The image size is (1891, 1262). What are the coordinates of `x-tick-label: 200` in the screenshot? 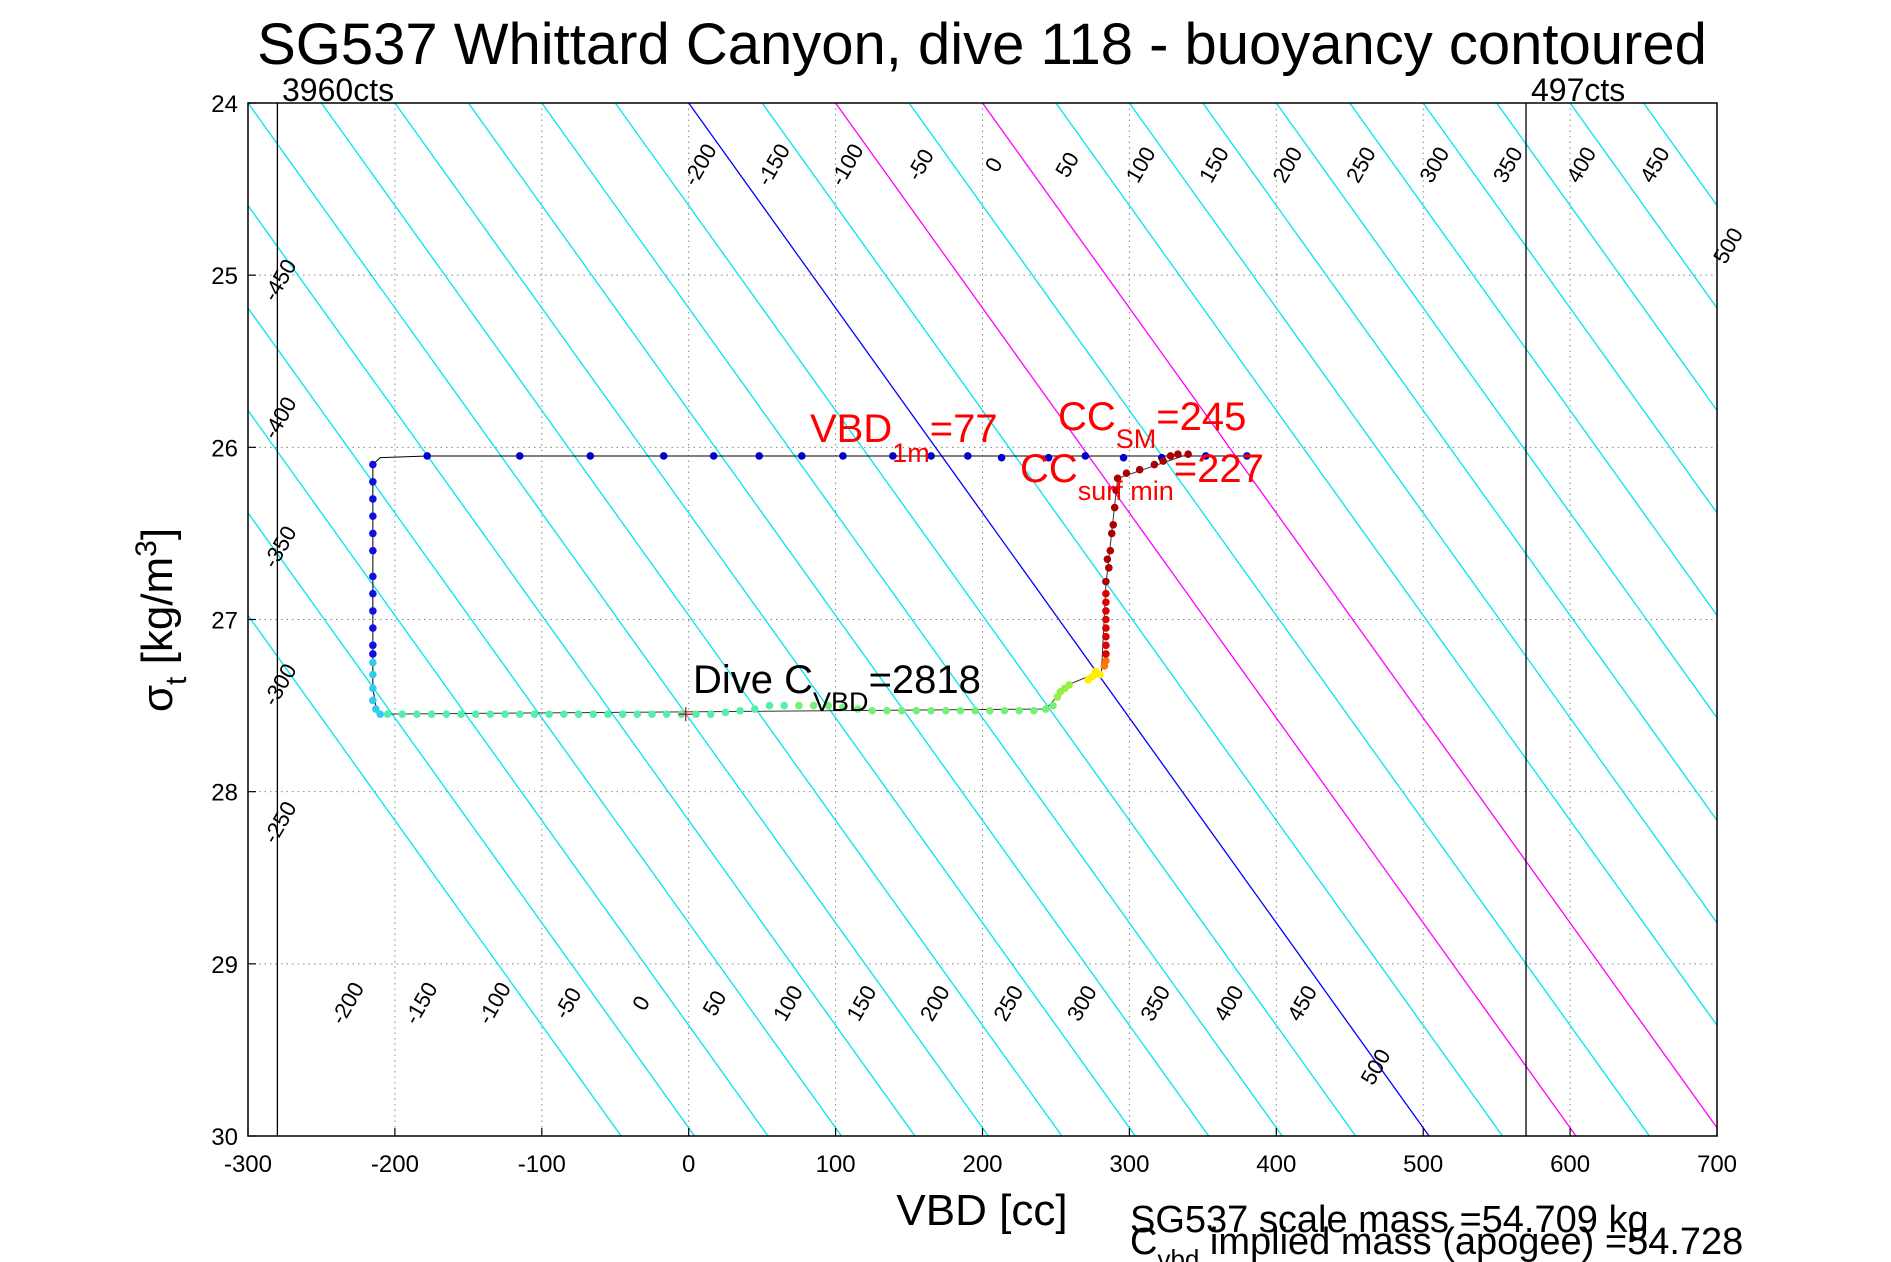 It's located at (982, 1164).